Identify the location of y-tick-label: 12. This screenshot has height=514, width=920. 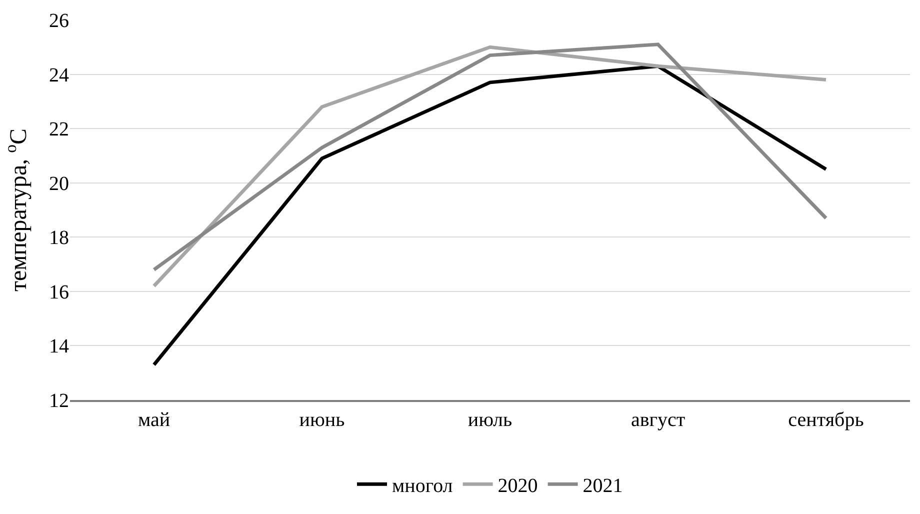
(59, 401).